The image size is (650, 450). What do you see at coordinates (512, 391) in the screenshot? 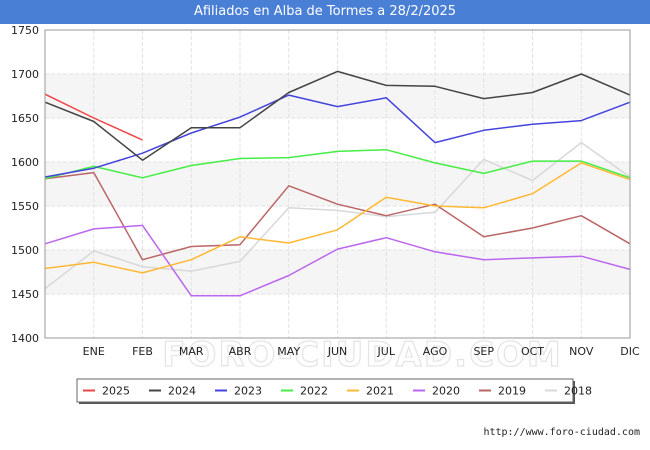
I see `legend-label: 2019` at bounding box center [512, 391].